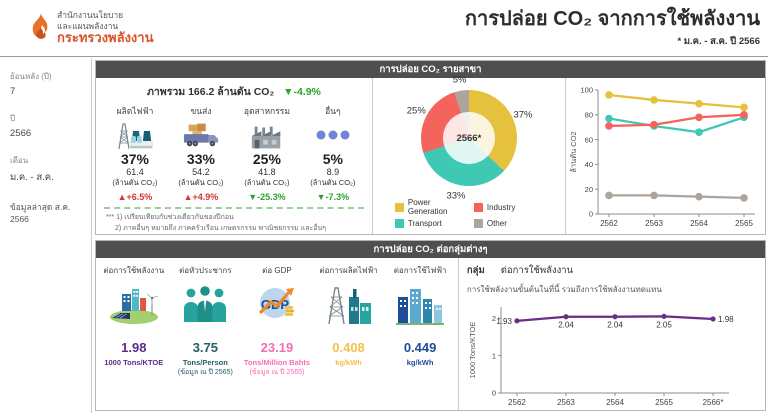 The image size is (768, 413). What do you see at coordinates (205, 347) in the screenshot?
I see `ratio-value: 3.75` at bounding box center [205, 347].